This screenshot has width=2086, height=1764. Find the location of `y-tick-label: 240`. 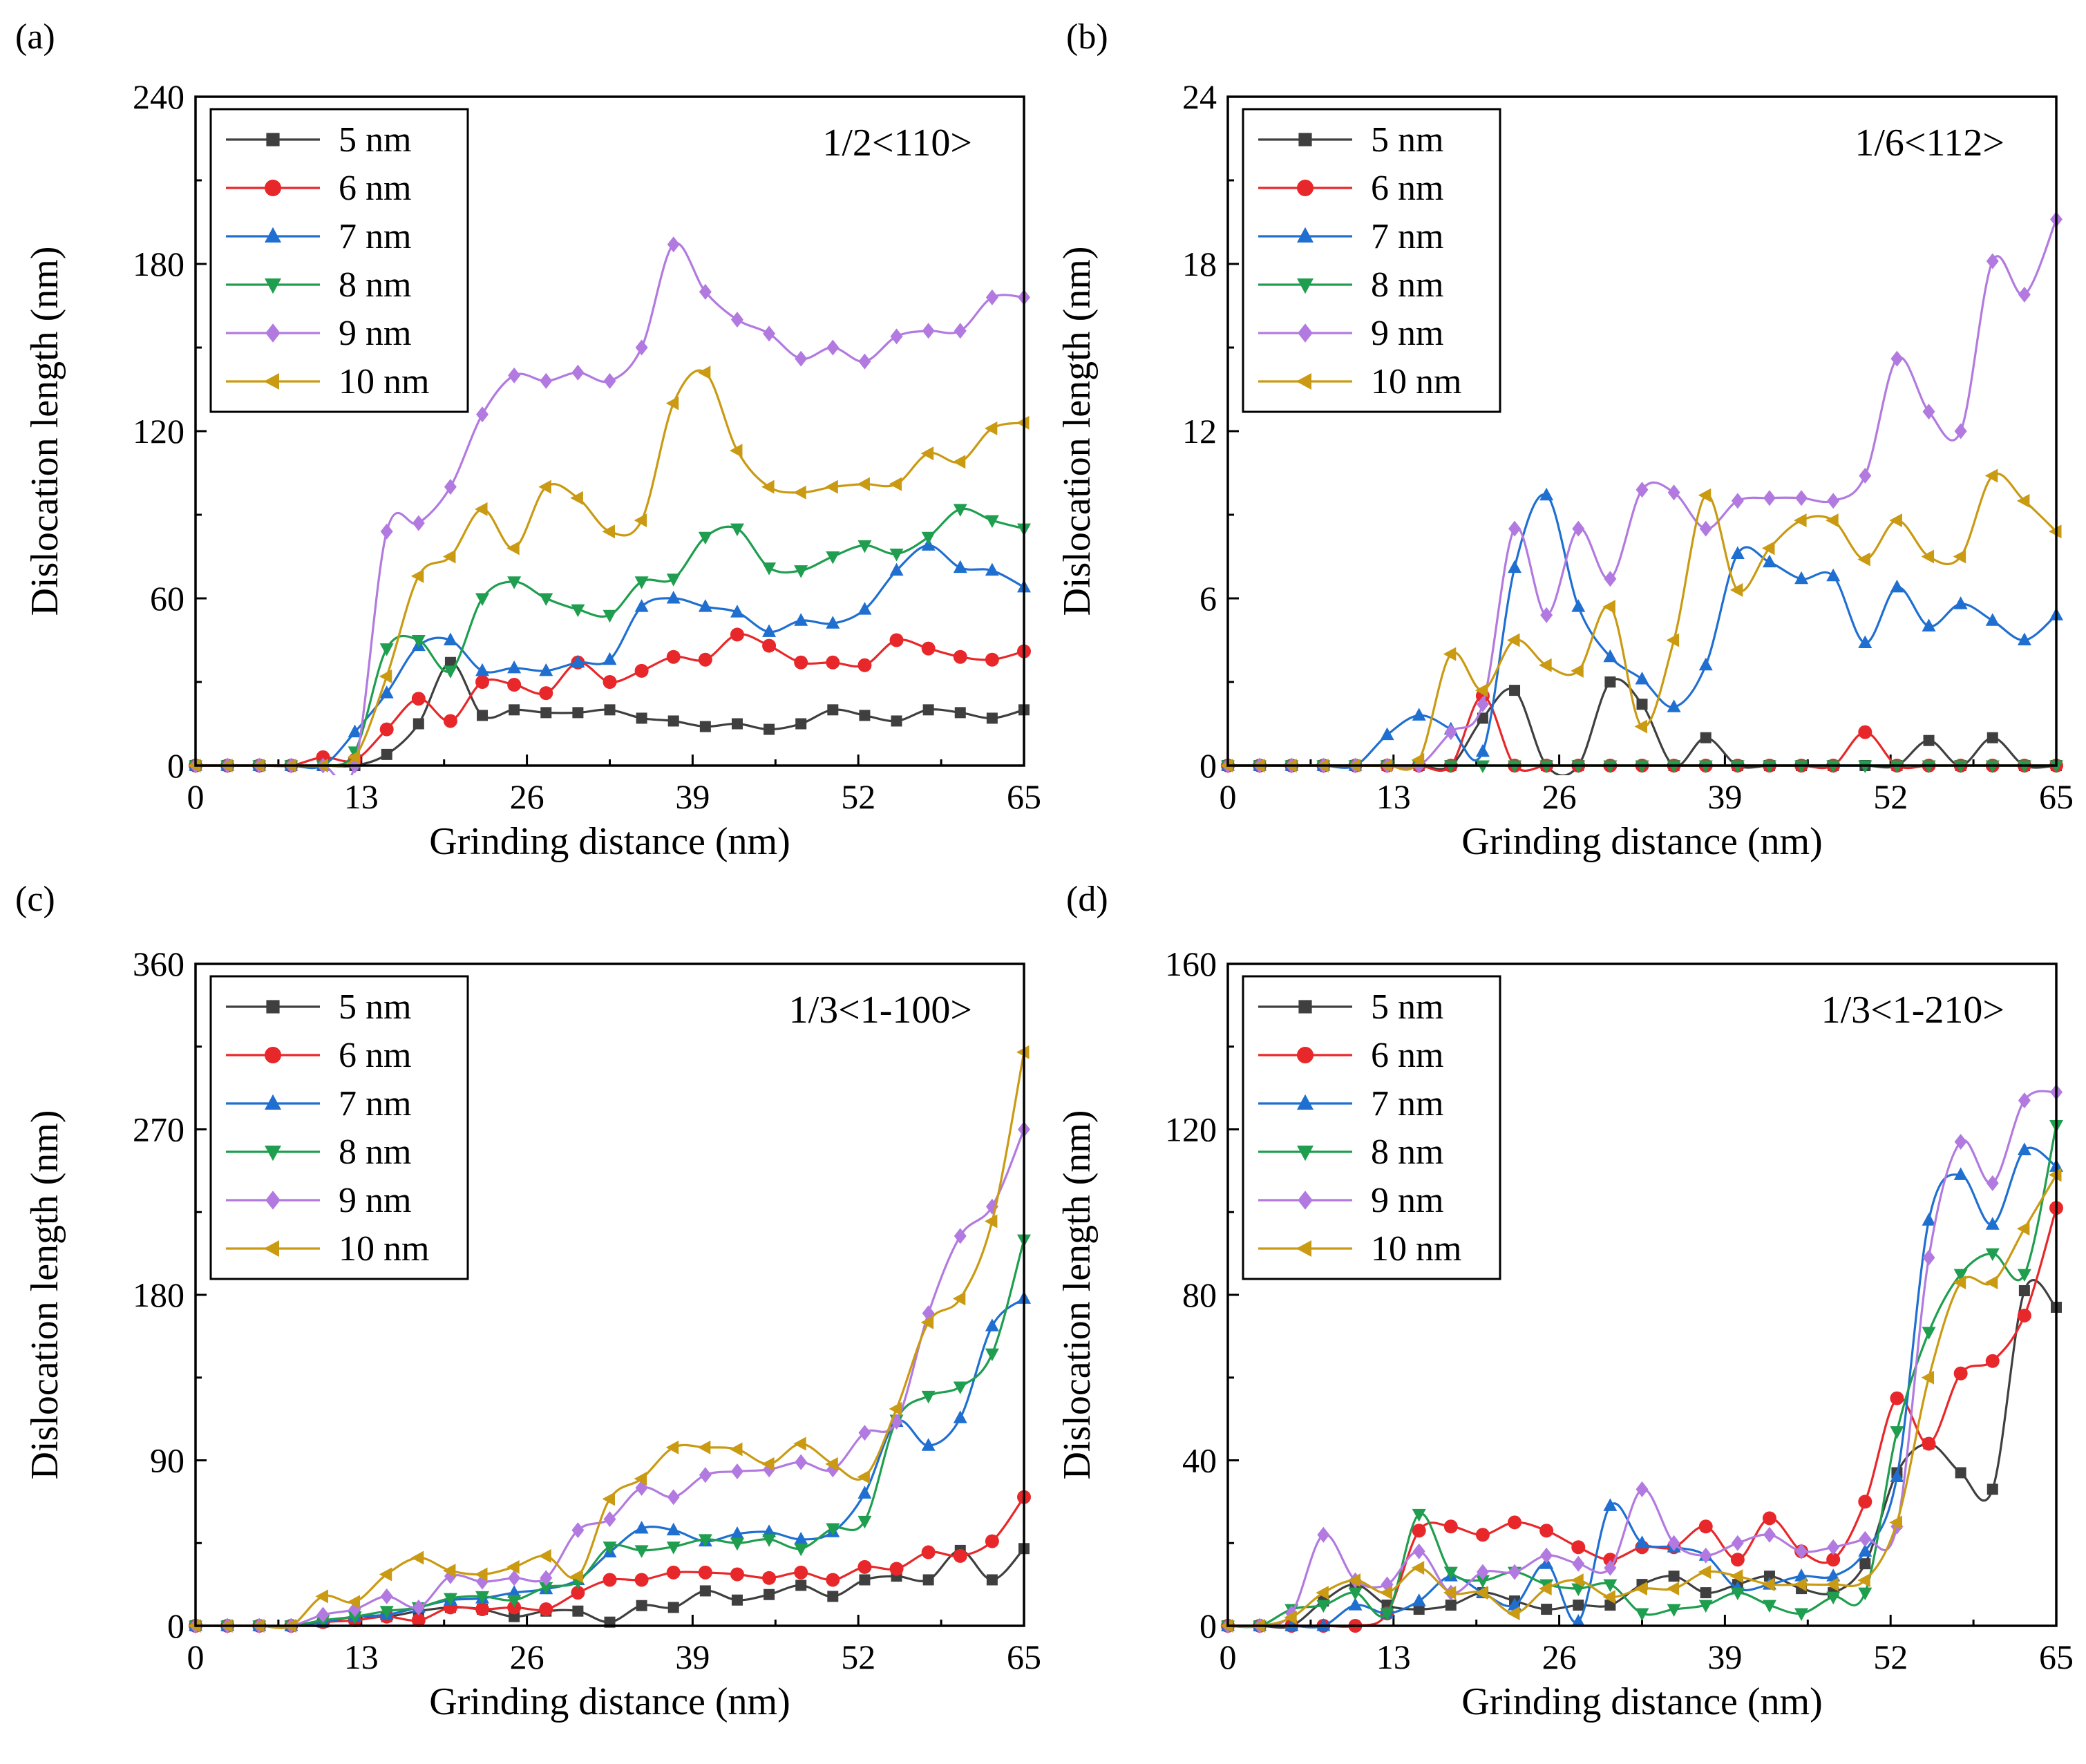

y-tick-label: 240 is located at coordinates (158, 96).